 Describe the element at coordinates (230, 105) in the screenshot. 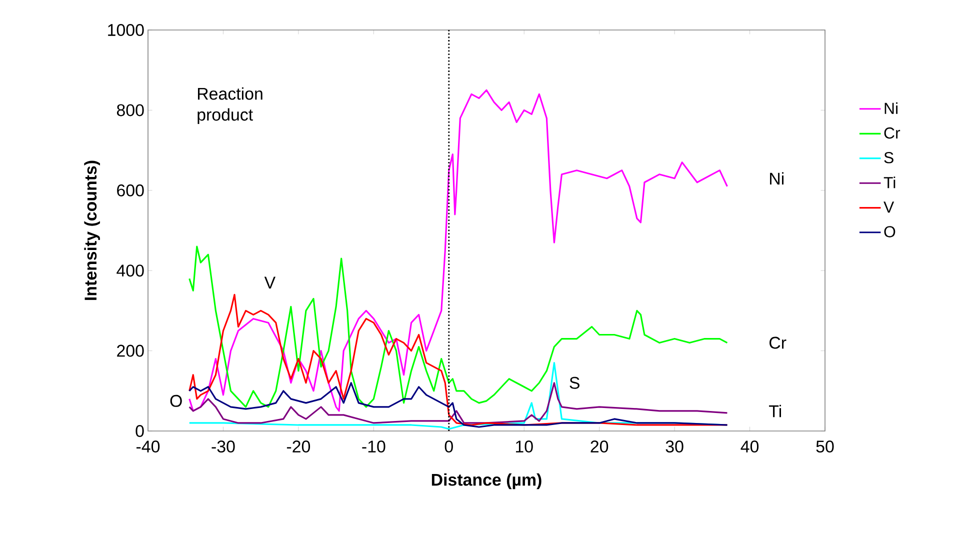

I see `annotation: Reaction product` at that location.